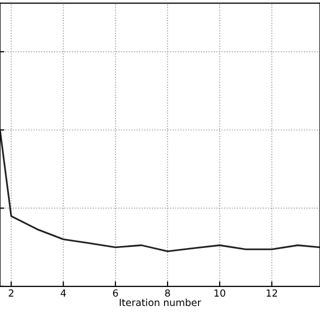 Image resolution: width=320 pixels, height=320 pixels. I want to click on x-tick-label: 8, so click(167, 293).